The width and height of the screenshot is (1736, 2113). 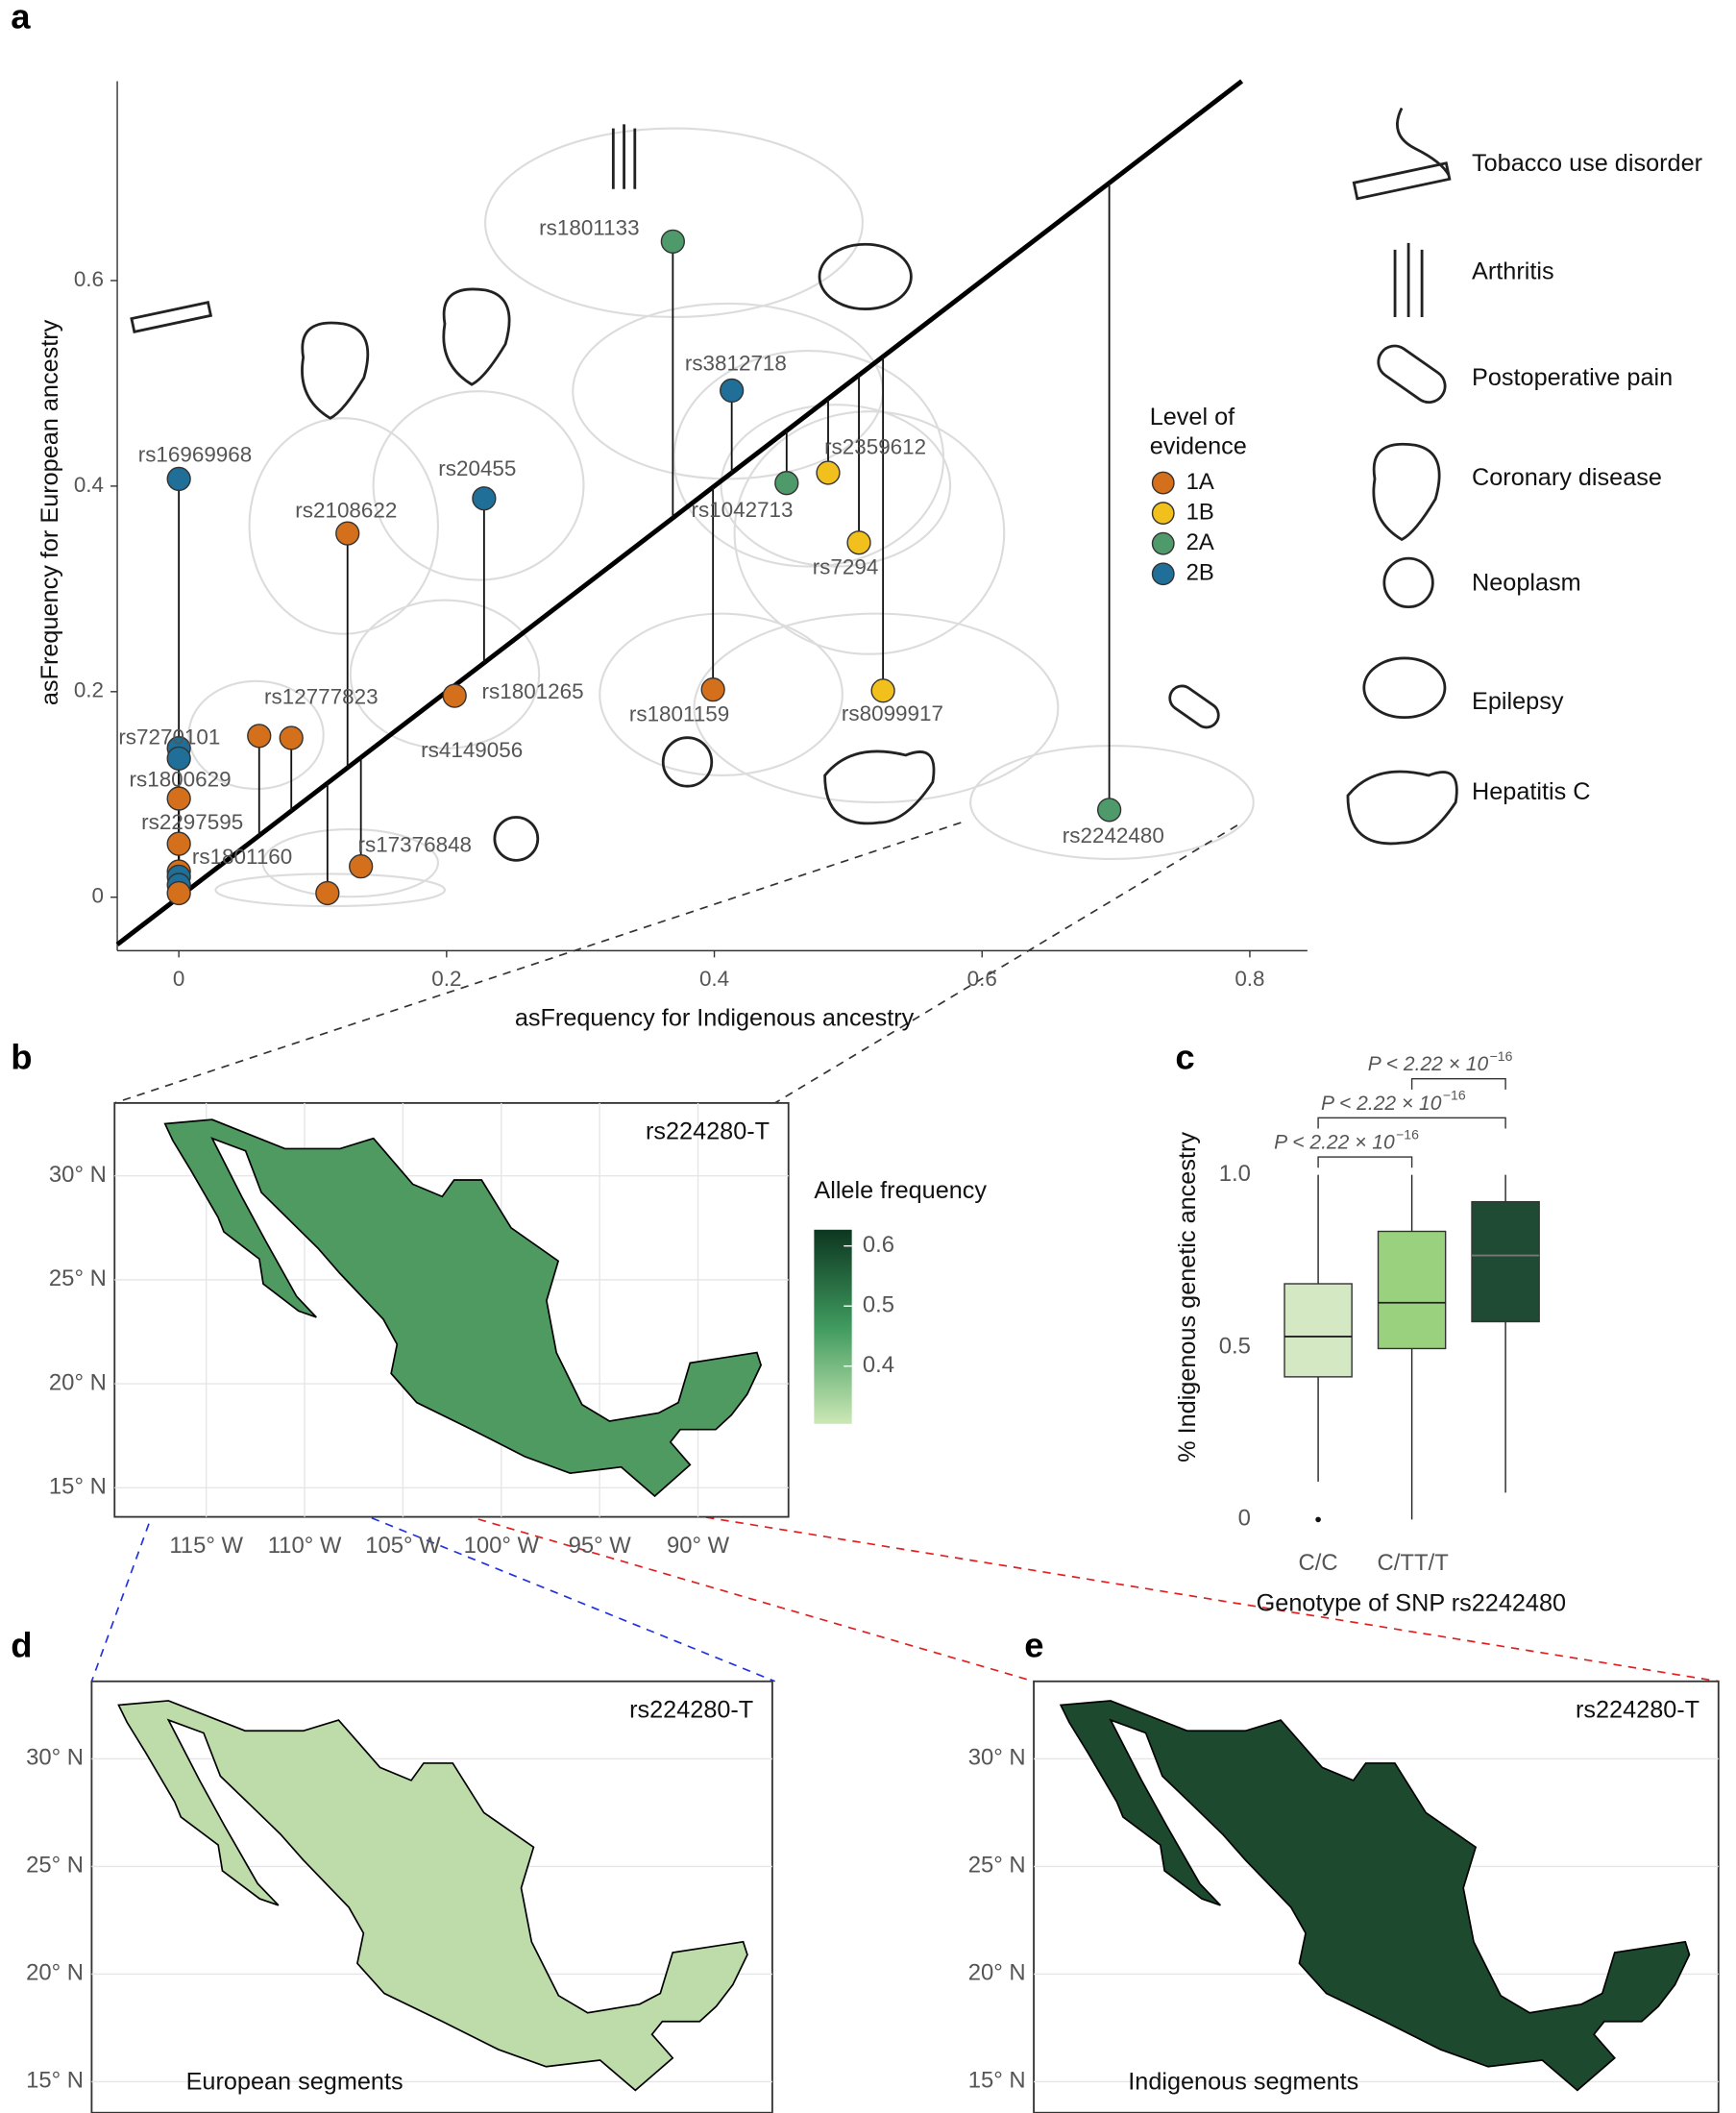 I want to click on point-label: rs4149056, so click(x=472, y=750).